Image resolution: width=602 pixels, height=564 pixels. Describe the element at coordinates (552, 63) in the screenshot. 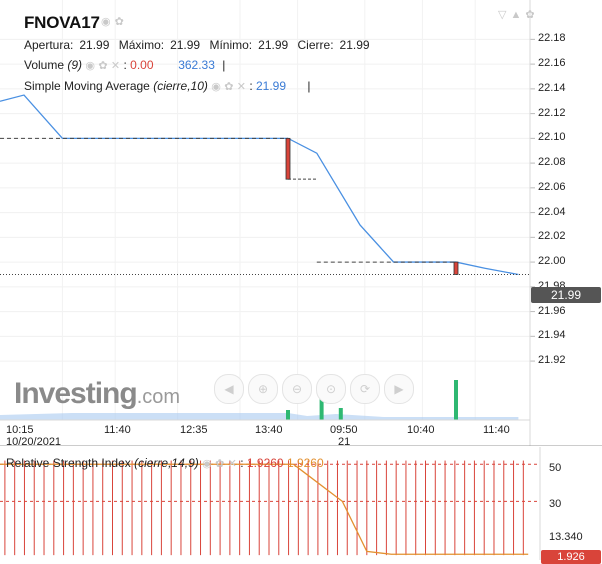

I see `y-tick-label: 22.16` at that location.